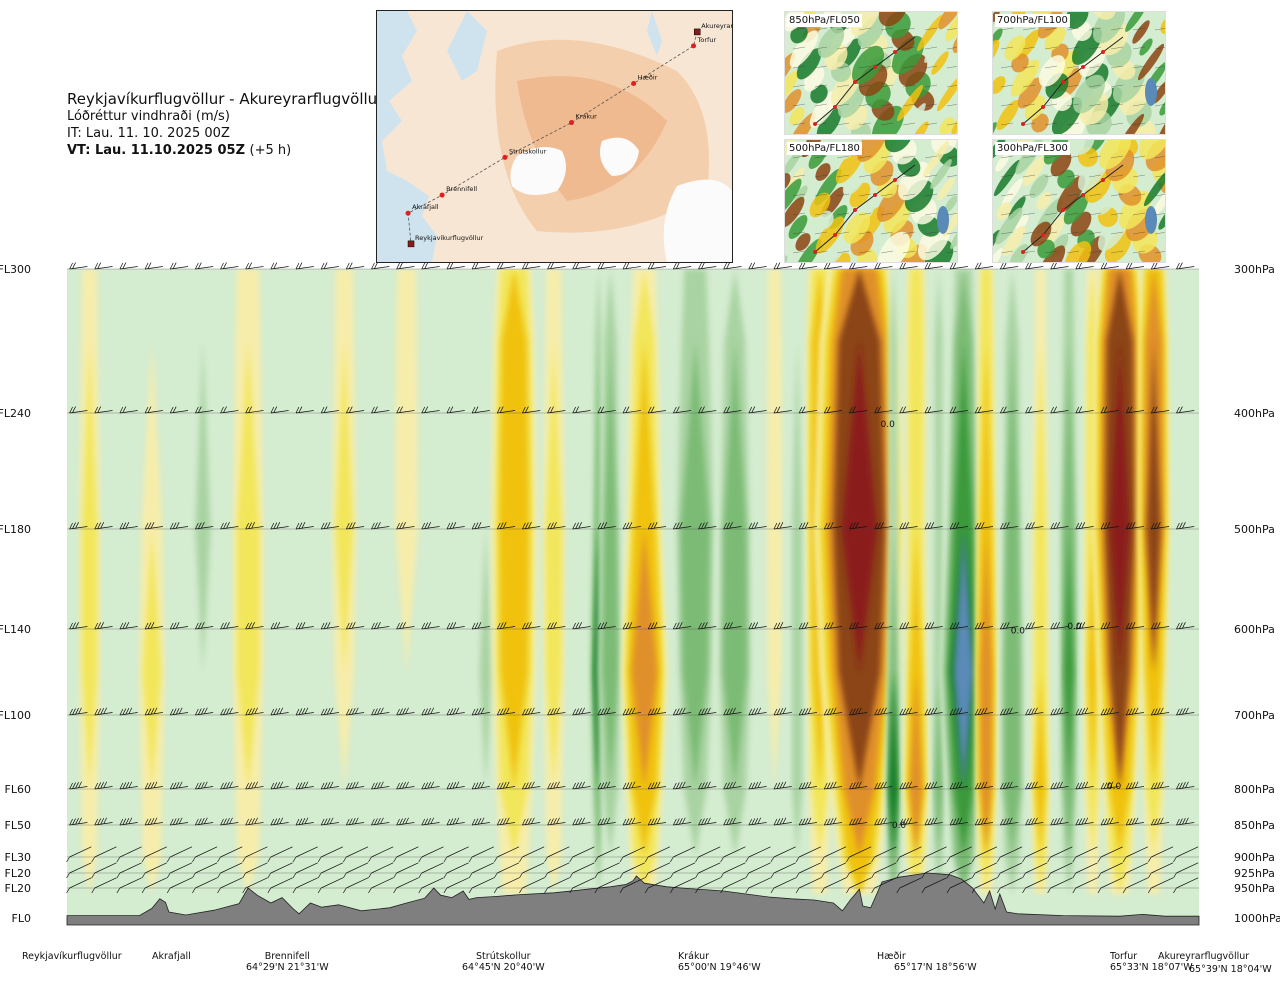 The width and height of the screenshot is (1280, 981). What do you see at coordinates (503, 956) in the screenshot?
I see `station-name: Strútskollur` at bounding box center [503, 956].